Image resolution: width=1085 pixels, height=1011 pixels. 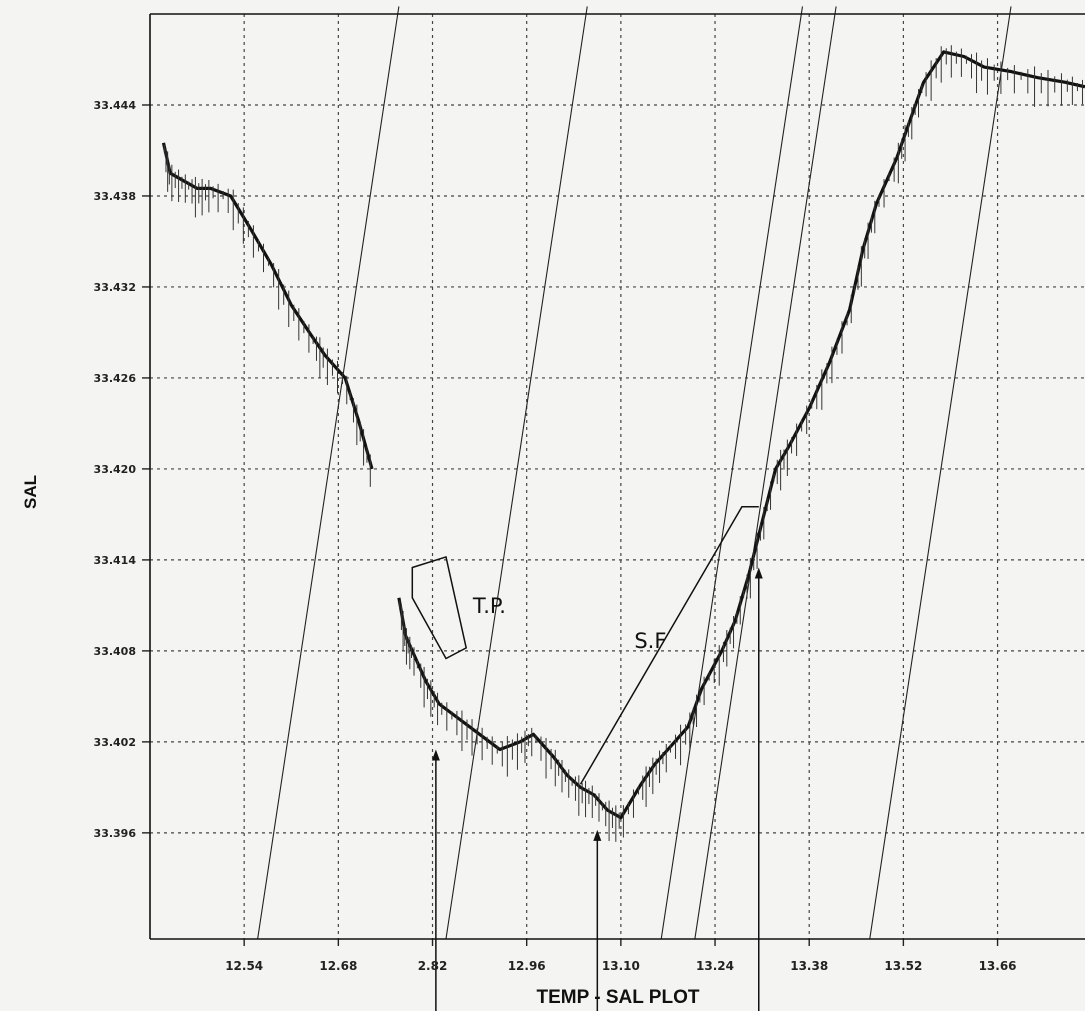 What do you see at coordinates (115, 287) in the screenshot?
I see `y-tick-label: 33.432` at bounding box center [115, 287].